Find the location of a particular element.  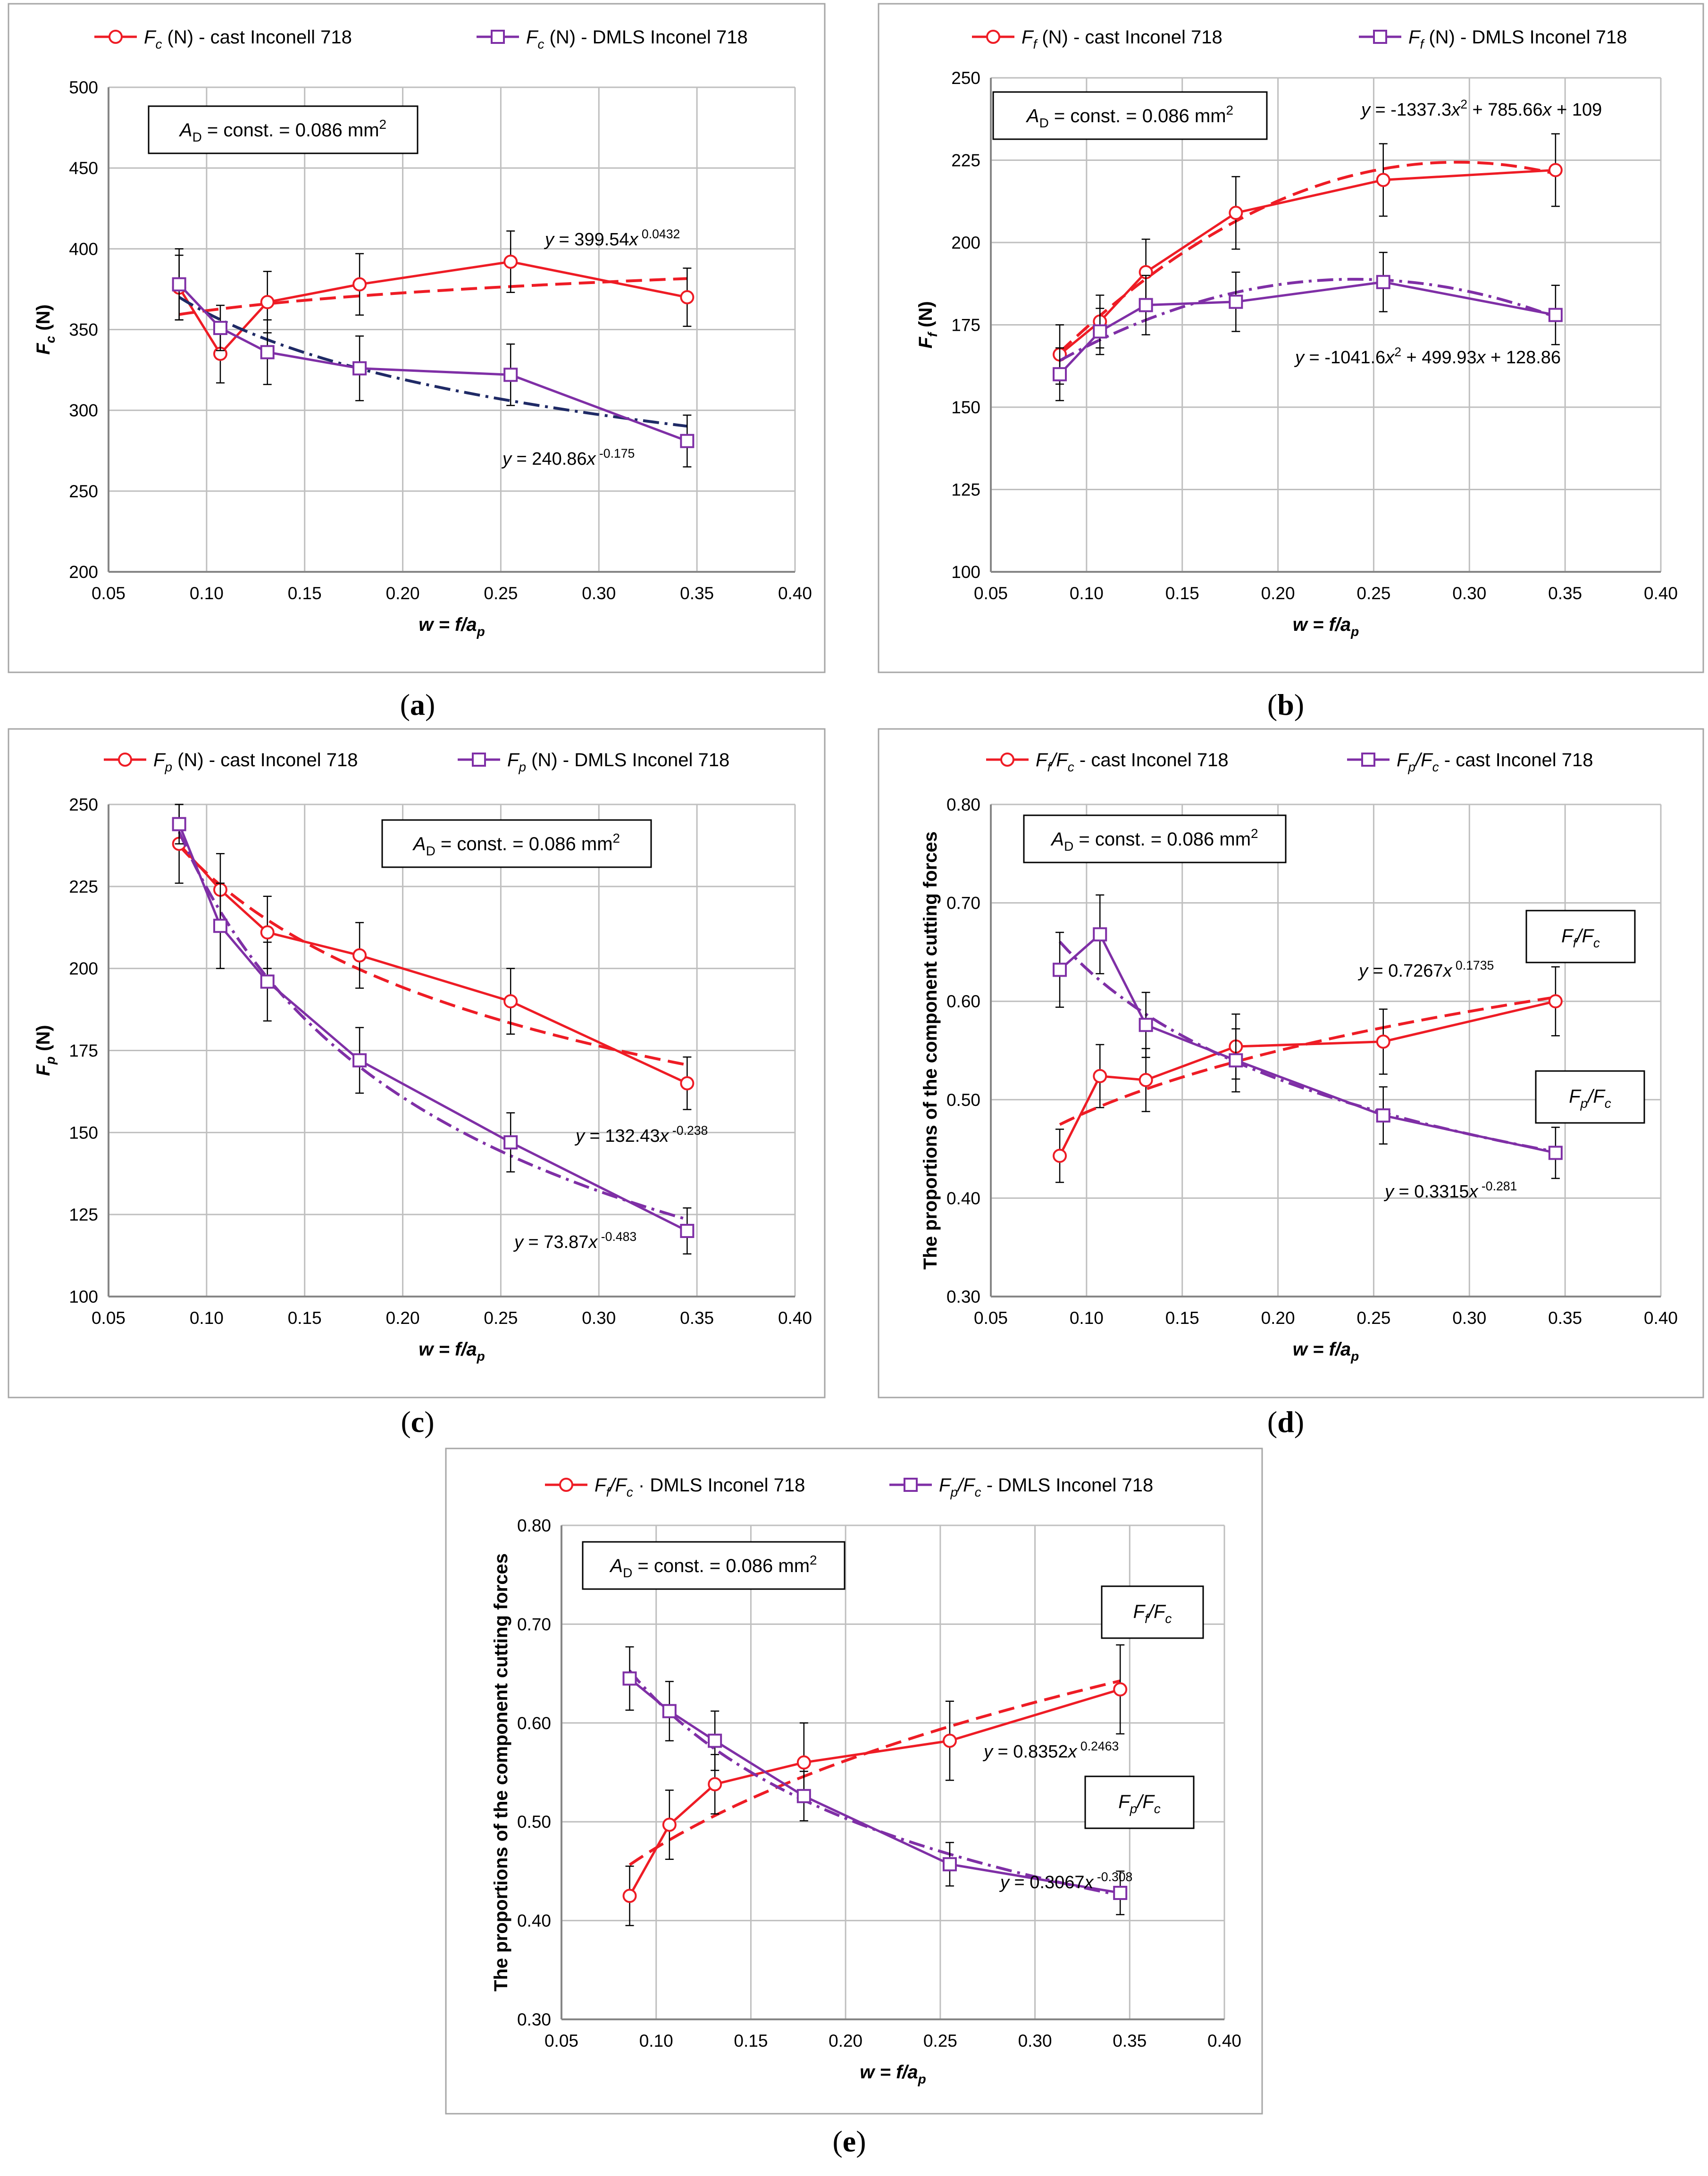

legend-entry: Fp​ (N) - cast Inconel 718 is located at coordinates (231, 762).